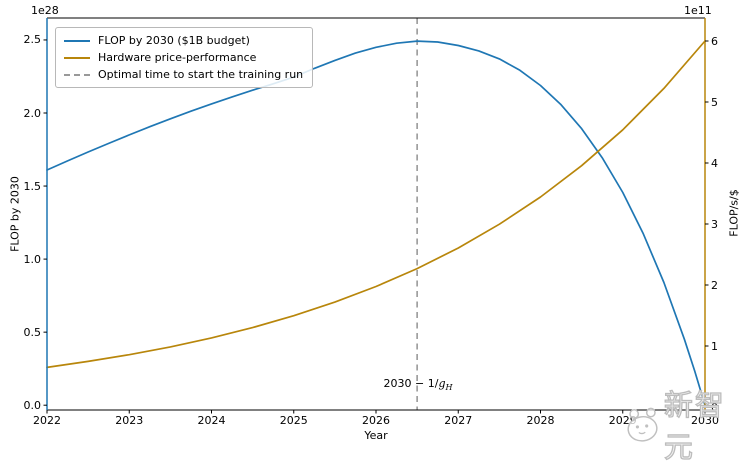  I want to click on right-y-tick-label: 2, so click(714, 285).